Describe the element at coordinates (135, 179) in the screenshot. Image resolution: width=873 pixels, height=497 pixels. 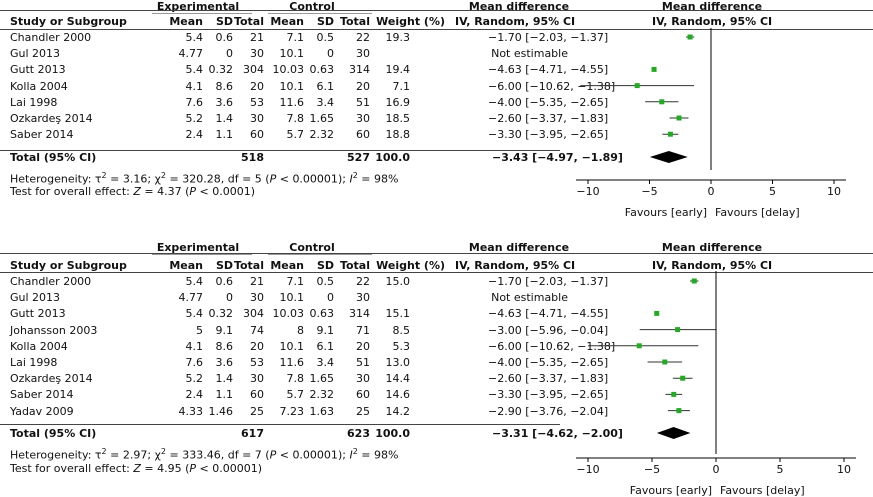
I see `tau2-value: 3.16` at that location.